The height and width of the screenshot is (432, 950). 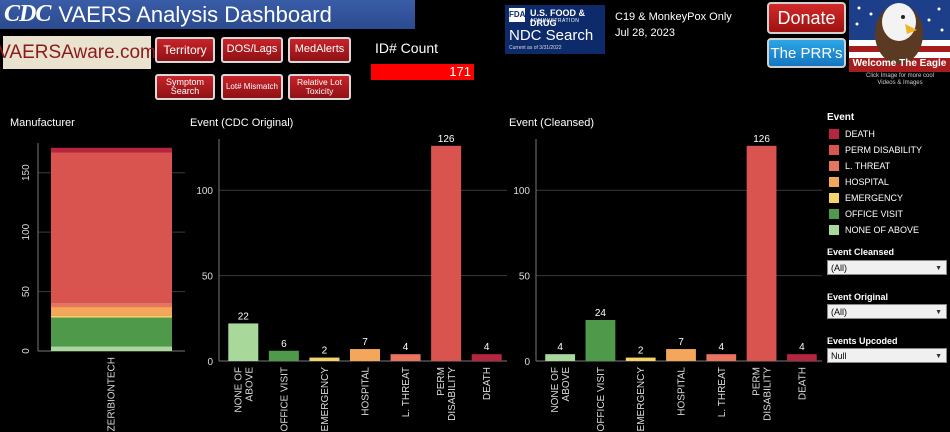 I want to click on prr-button: The PRR's, so click(x=806, y=53).